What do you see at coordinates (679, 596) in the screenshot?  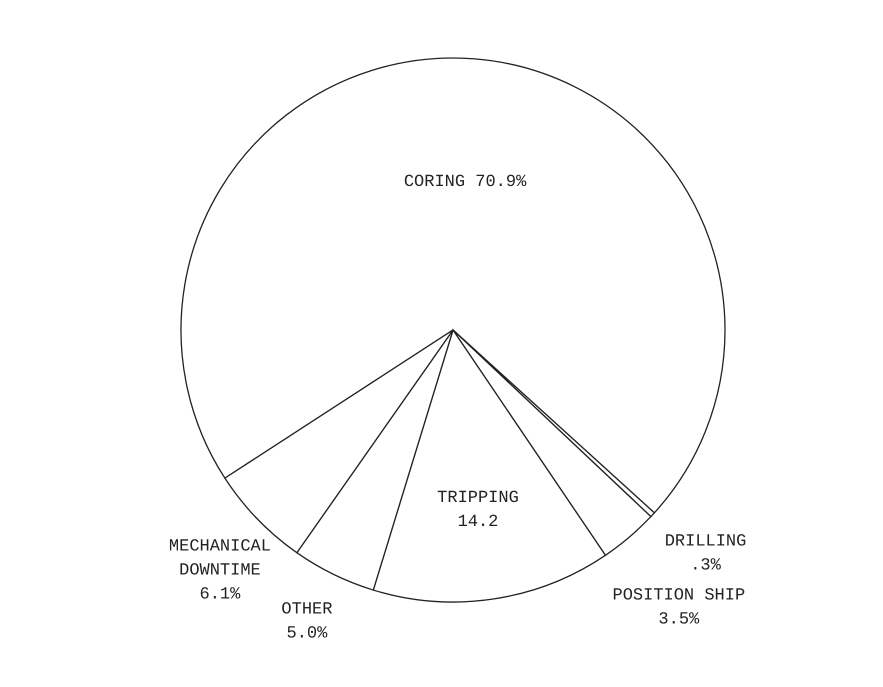 I see `slice-label: POSITION SHIP` at bounding box center [679, 596].